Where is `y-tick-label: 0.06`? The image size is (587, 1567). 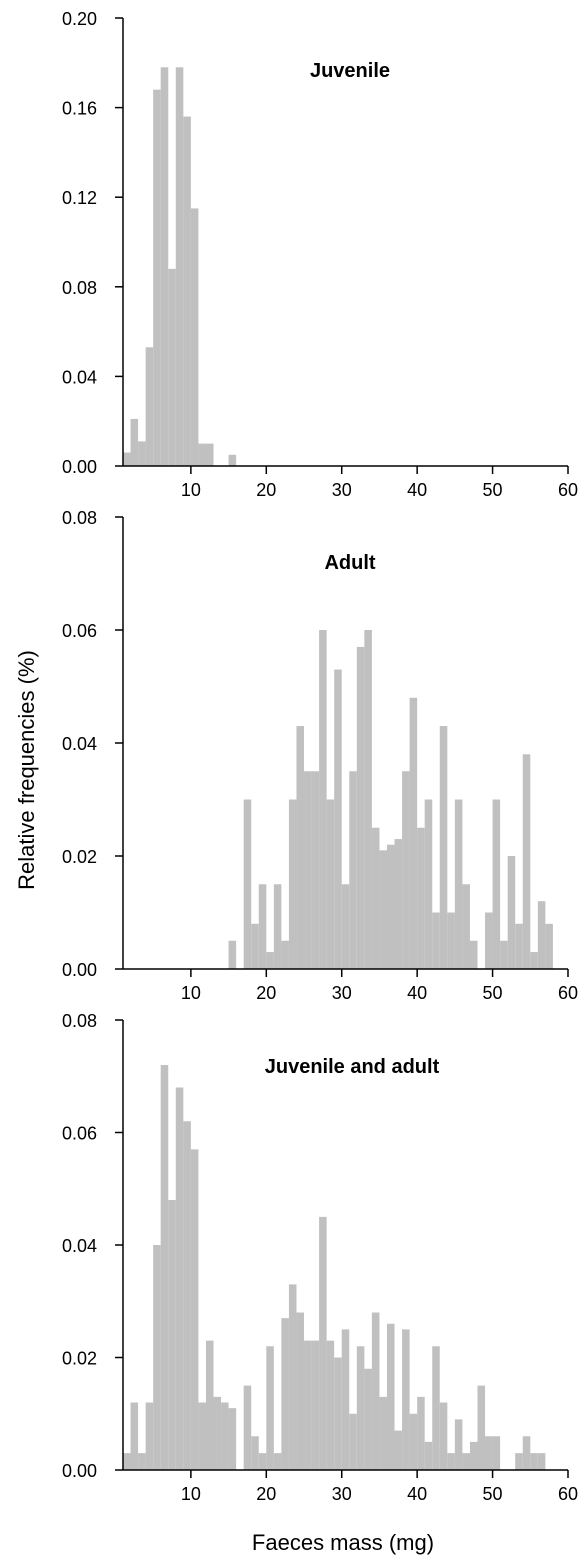
y-tick-label: 0.06 is located at coordinates (79, 1134).